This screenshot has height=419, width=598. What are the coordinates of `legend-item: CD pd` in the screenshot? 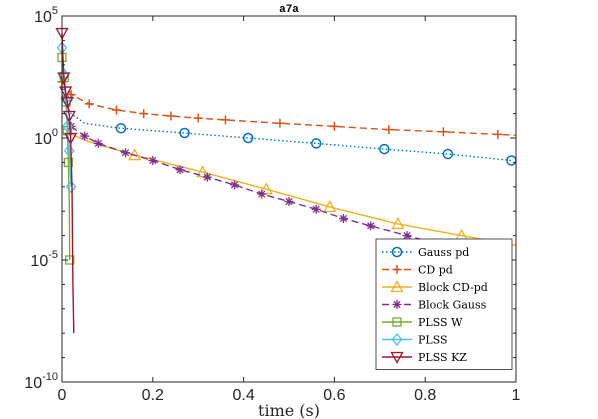 It's located at (417, 270).